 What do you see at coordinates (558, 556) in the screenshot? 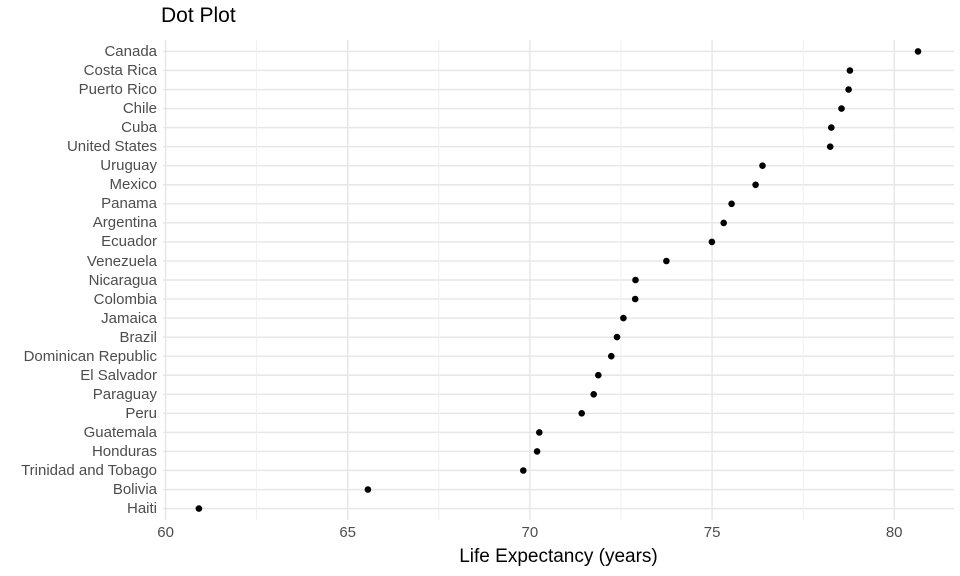
I see `x-axis-title: Life Expectancy (years)` at bounding box center [558, 556].